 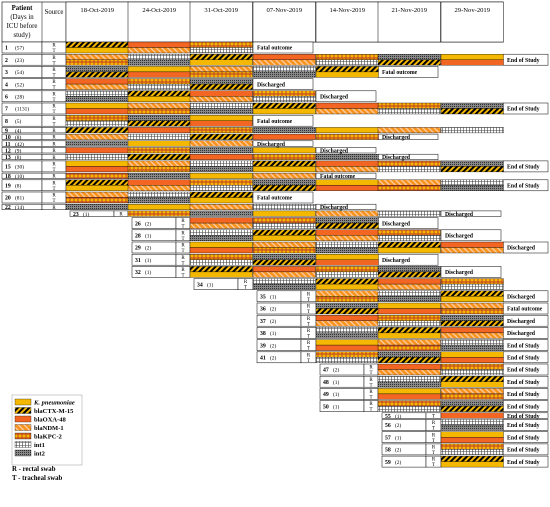 What do you see at coordinates (18, 130) in the screenshot?
I see `patient-days: (4)` at bounding box center [18, 130].